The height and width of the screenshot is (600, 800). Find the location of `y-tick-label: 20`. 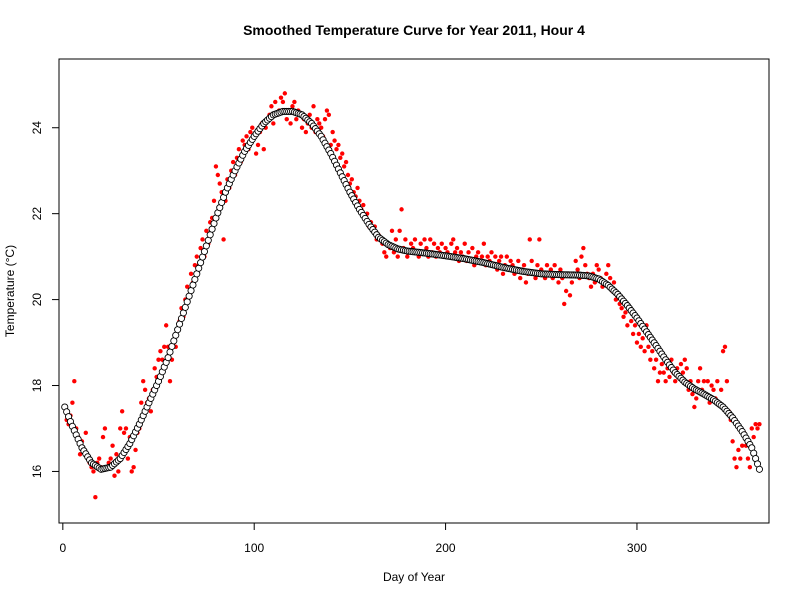

y-tick-label: 20 is located at coordinates (37, 300).